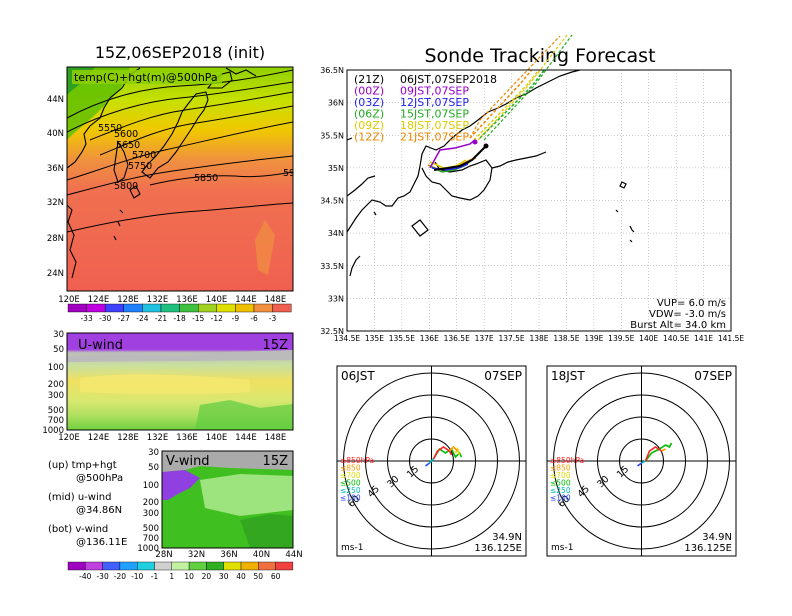  I want to click on contour-labels: 5550 5600 5650 5700 5750 5800 5850 59, so click(195, 157).